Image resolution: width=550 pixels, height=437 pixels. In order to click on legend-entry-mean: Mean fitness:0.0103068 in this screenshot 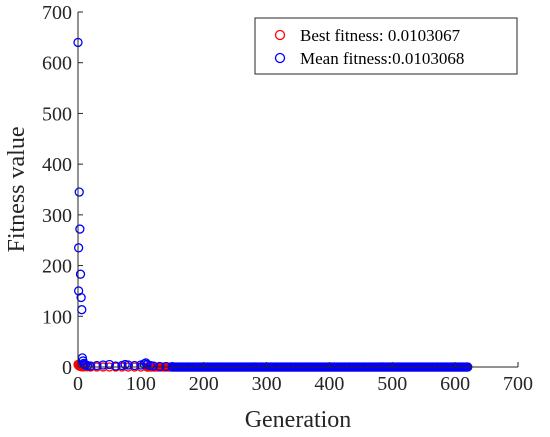, I will do `click(382, 58)`.